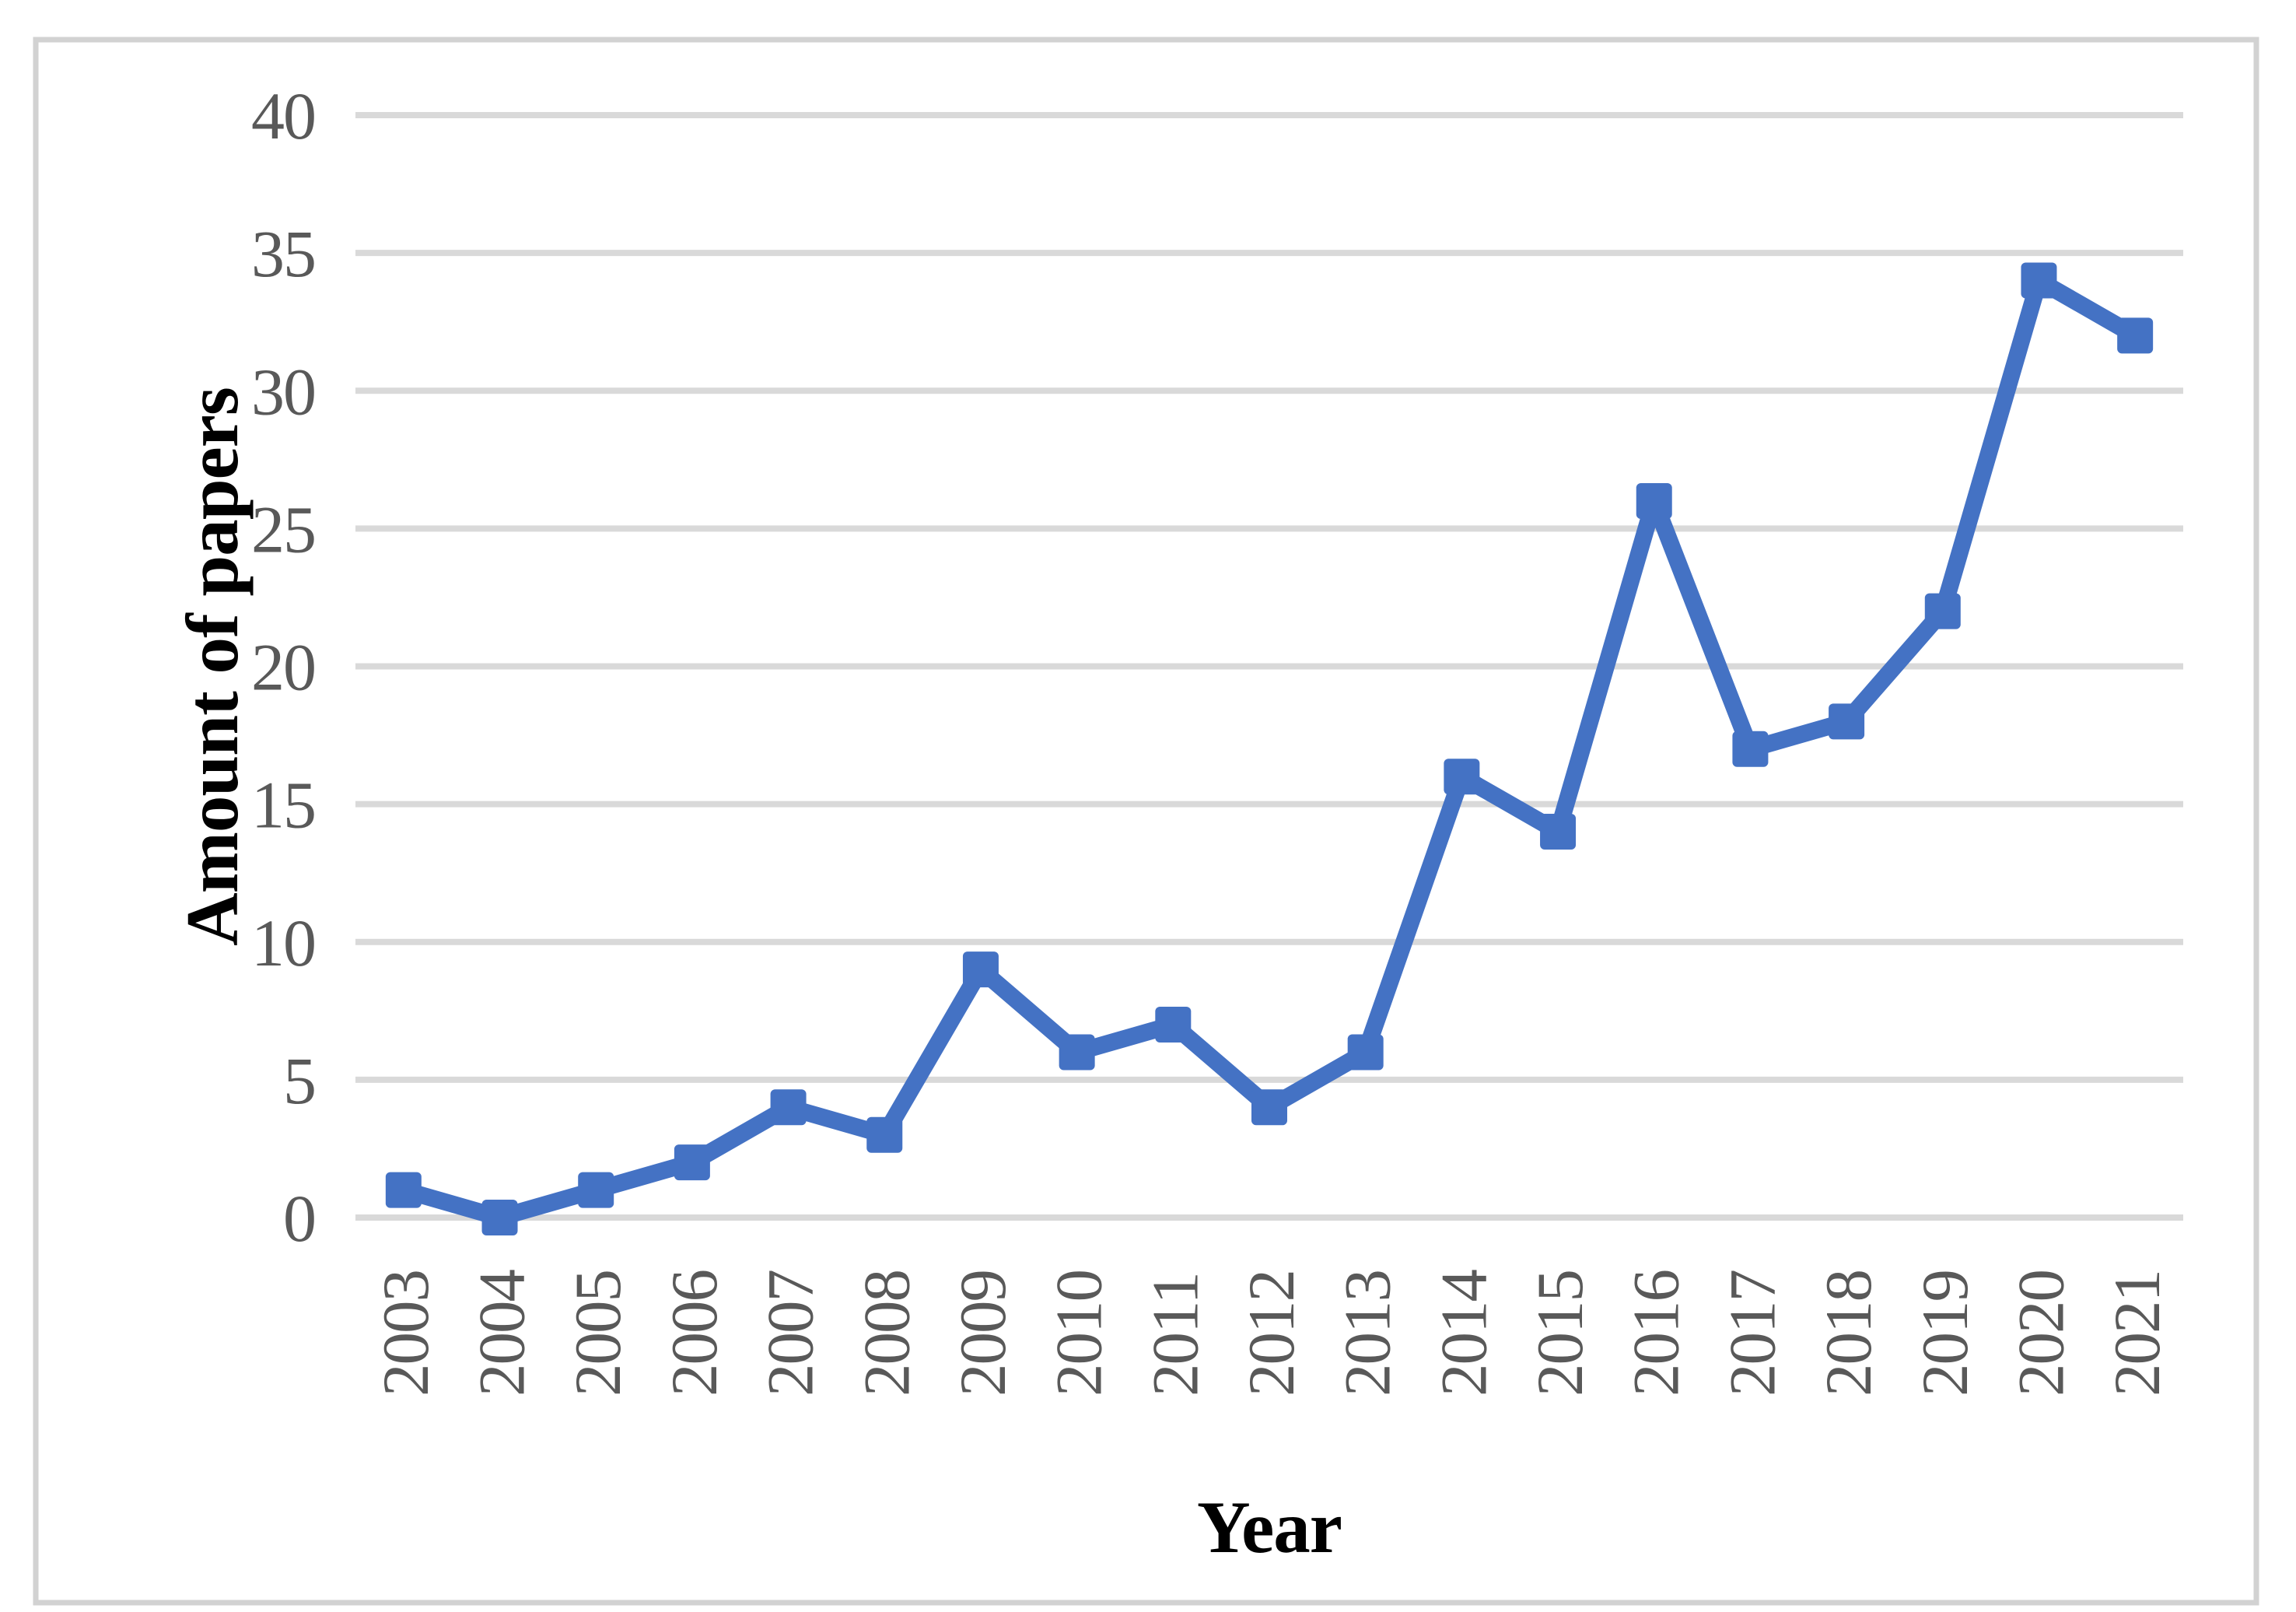 The height and width of the screenshot is (1612, 2296). I want to click on data-point-marker-2011, so click(1174, 1025).